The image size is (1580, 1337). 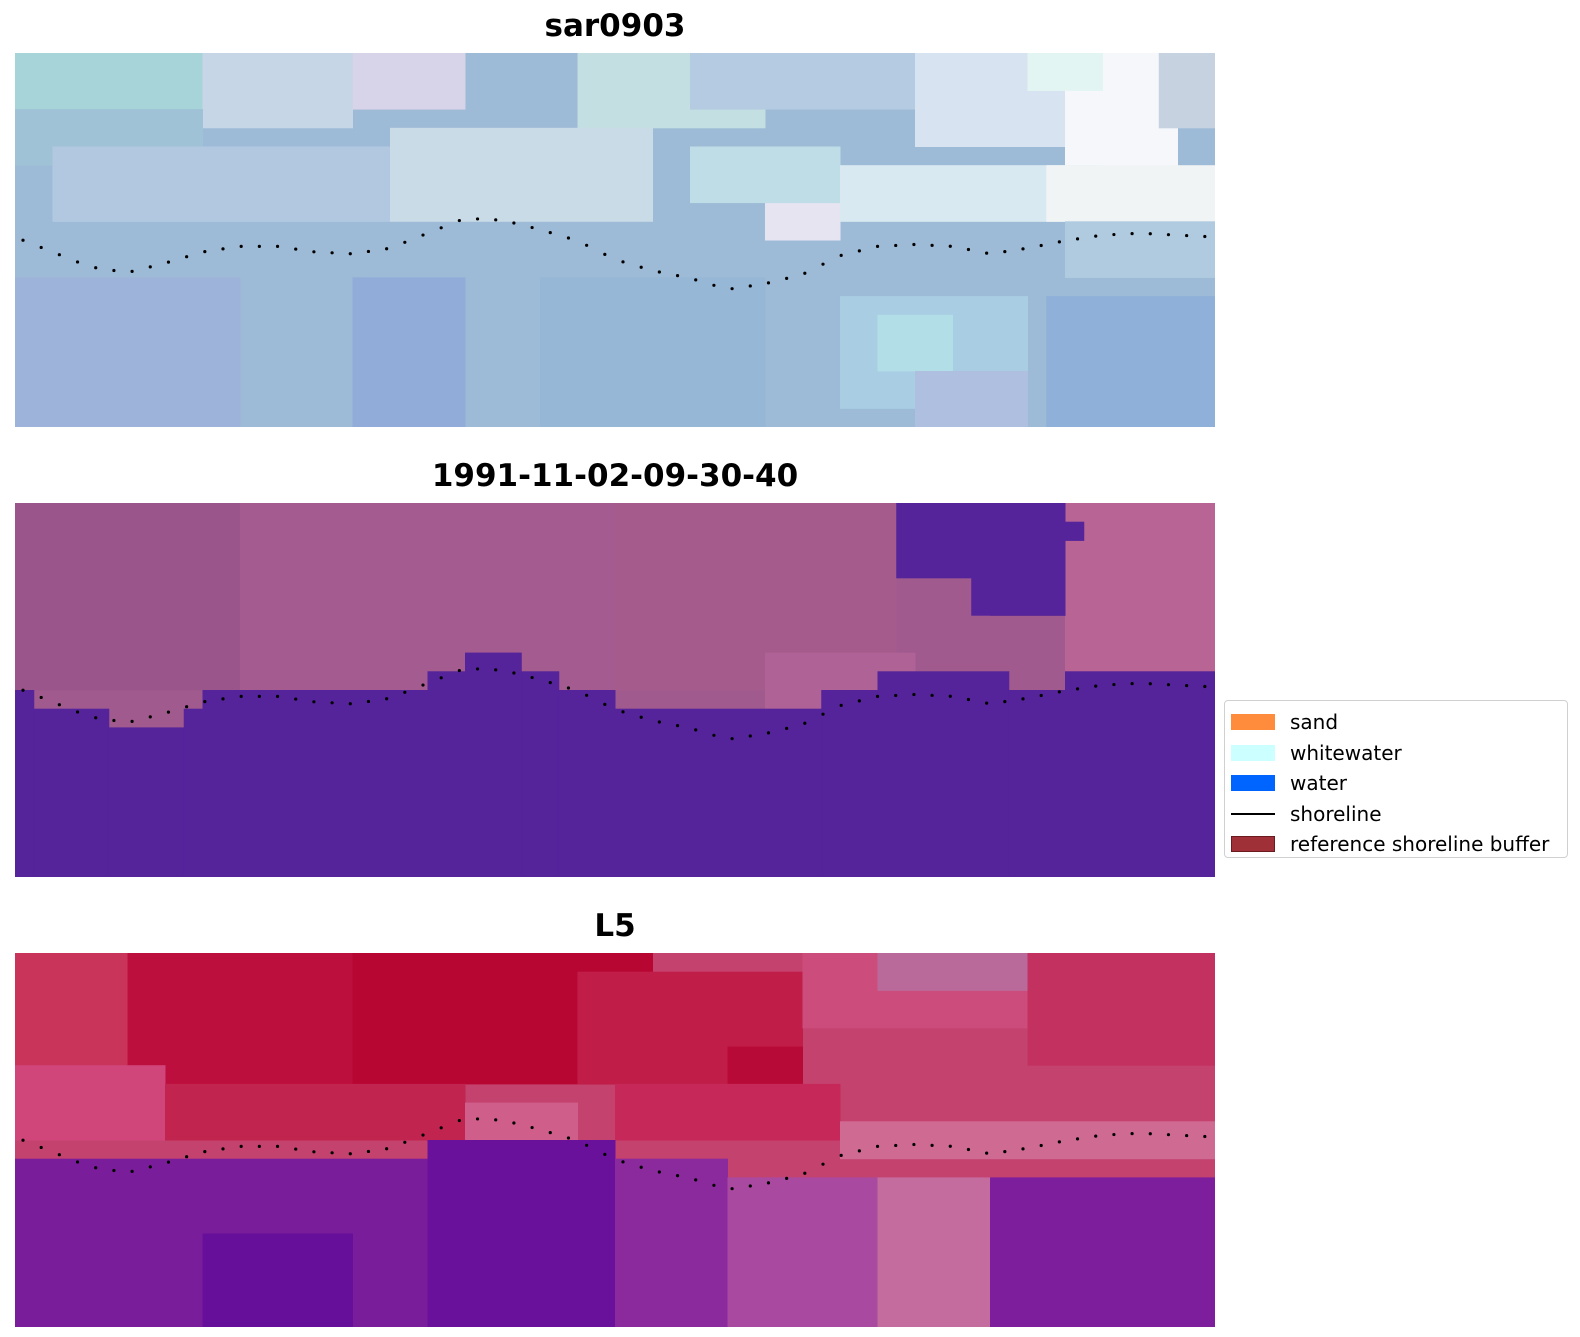 I want to click on legend-label: water, so click(x=1318, y=783).